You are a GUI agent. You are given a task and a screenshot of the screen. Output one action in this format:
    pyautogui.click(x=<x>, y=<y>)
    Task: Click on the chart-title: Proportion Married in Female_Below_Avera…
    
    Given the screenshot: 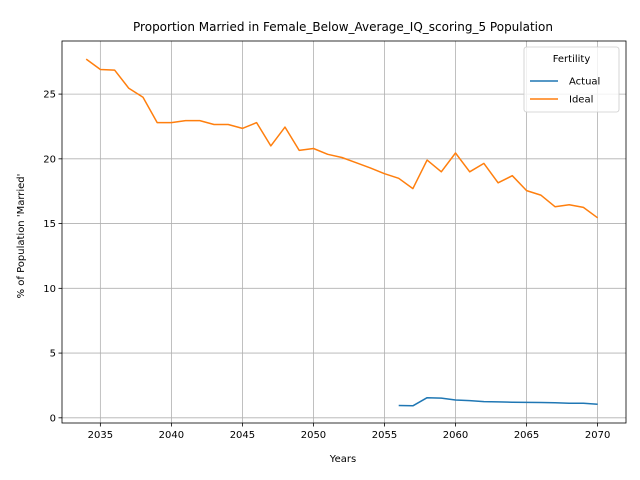 What is the action you would take?
    pyautogui.click(x=343, y=27)
    